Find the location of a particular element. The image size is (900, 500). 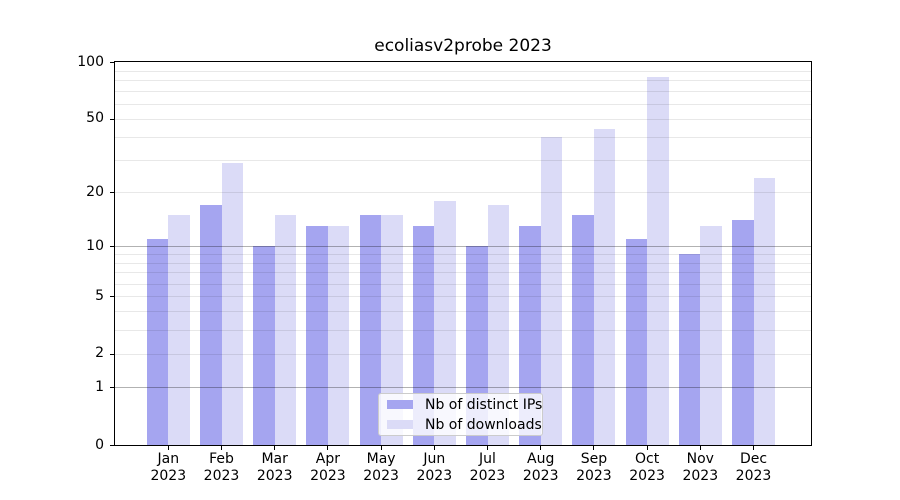

x-tick-label-sep: Sep 2023 is located at coordinates (594, 468).